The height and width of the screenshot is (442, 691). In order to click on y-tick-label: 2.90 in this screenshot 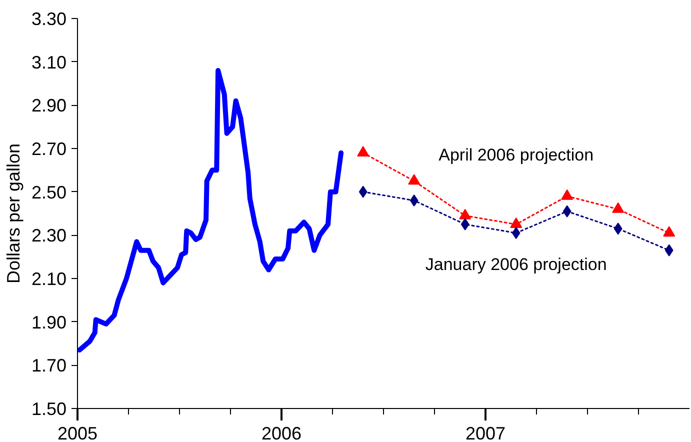, I will do `click(49, 106)`.